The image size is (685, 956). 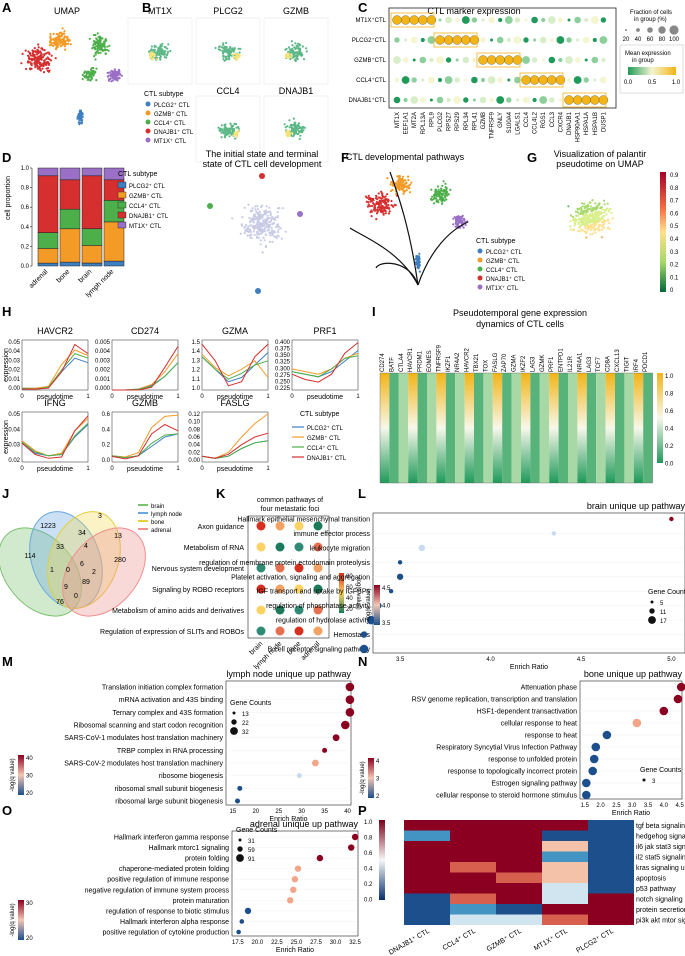 What do you see at coordinates (25, 169) in the screenshot?
I see `d-ytick: 1.0` at bounding box center [25, 169].